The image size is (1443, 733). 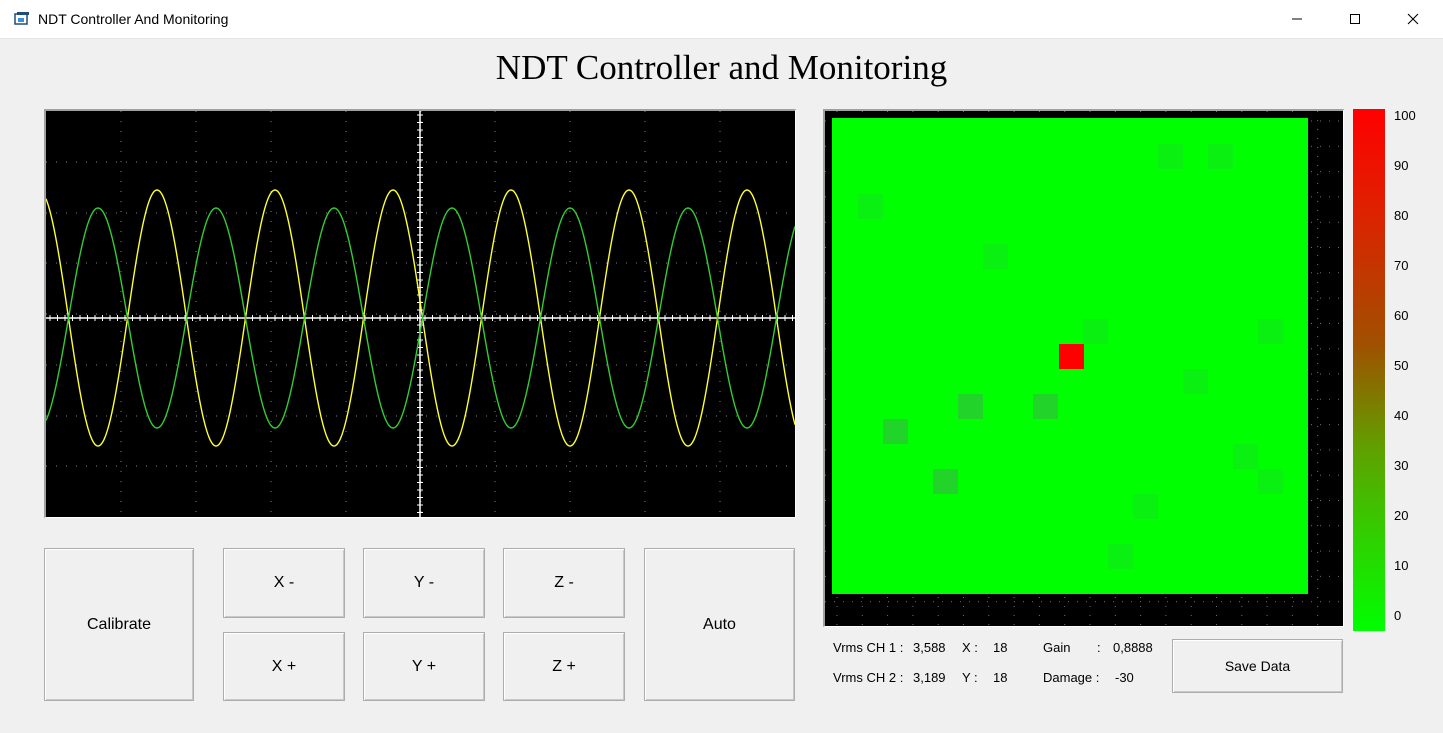 I want to click on vrms-ch2-label: Vrms CH 2 :, so click(x=868, y=677).